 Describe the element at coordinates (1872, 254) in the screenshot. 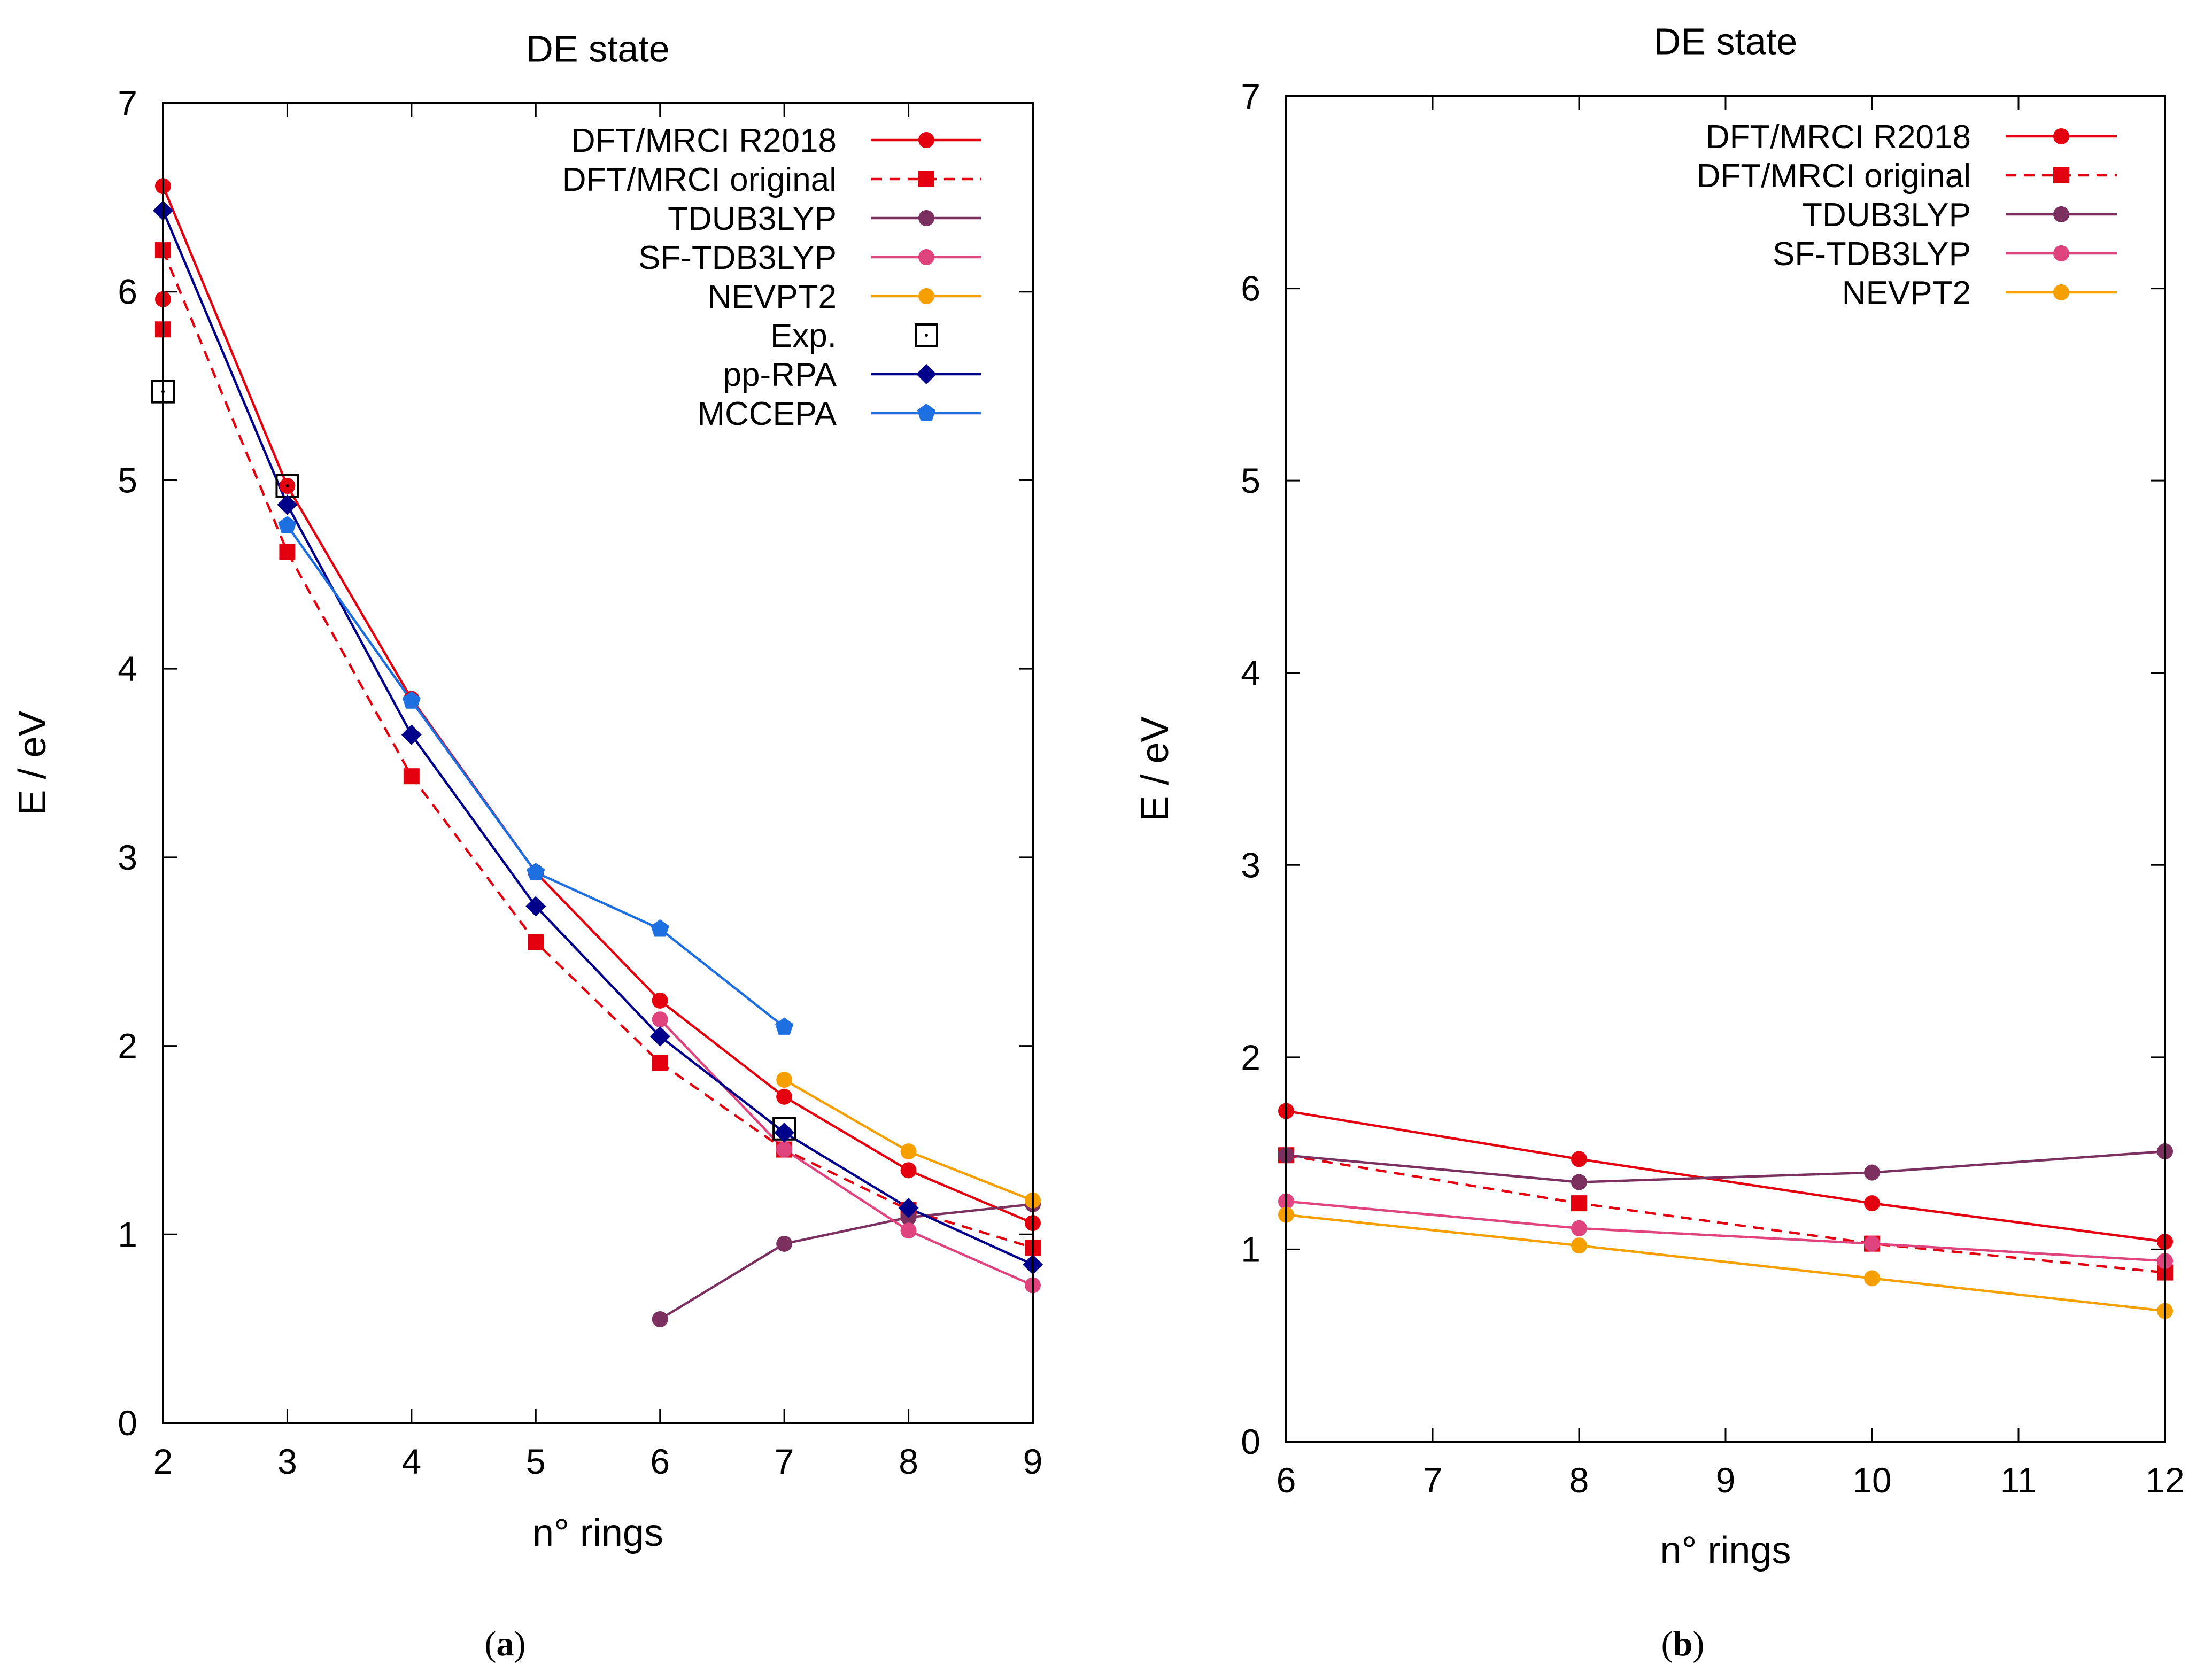

I see `legend-label: SF-TDB3LYP` at that location.